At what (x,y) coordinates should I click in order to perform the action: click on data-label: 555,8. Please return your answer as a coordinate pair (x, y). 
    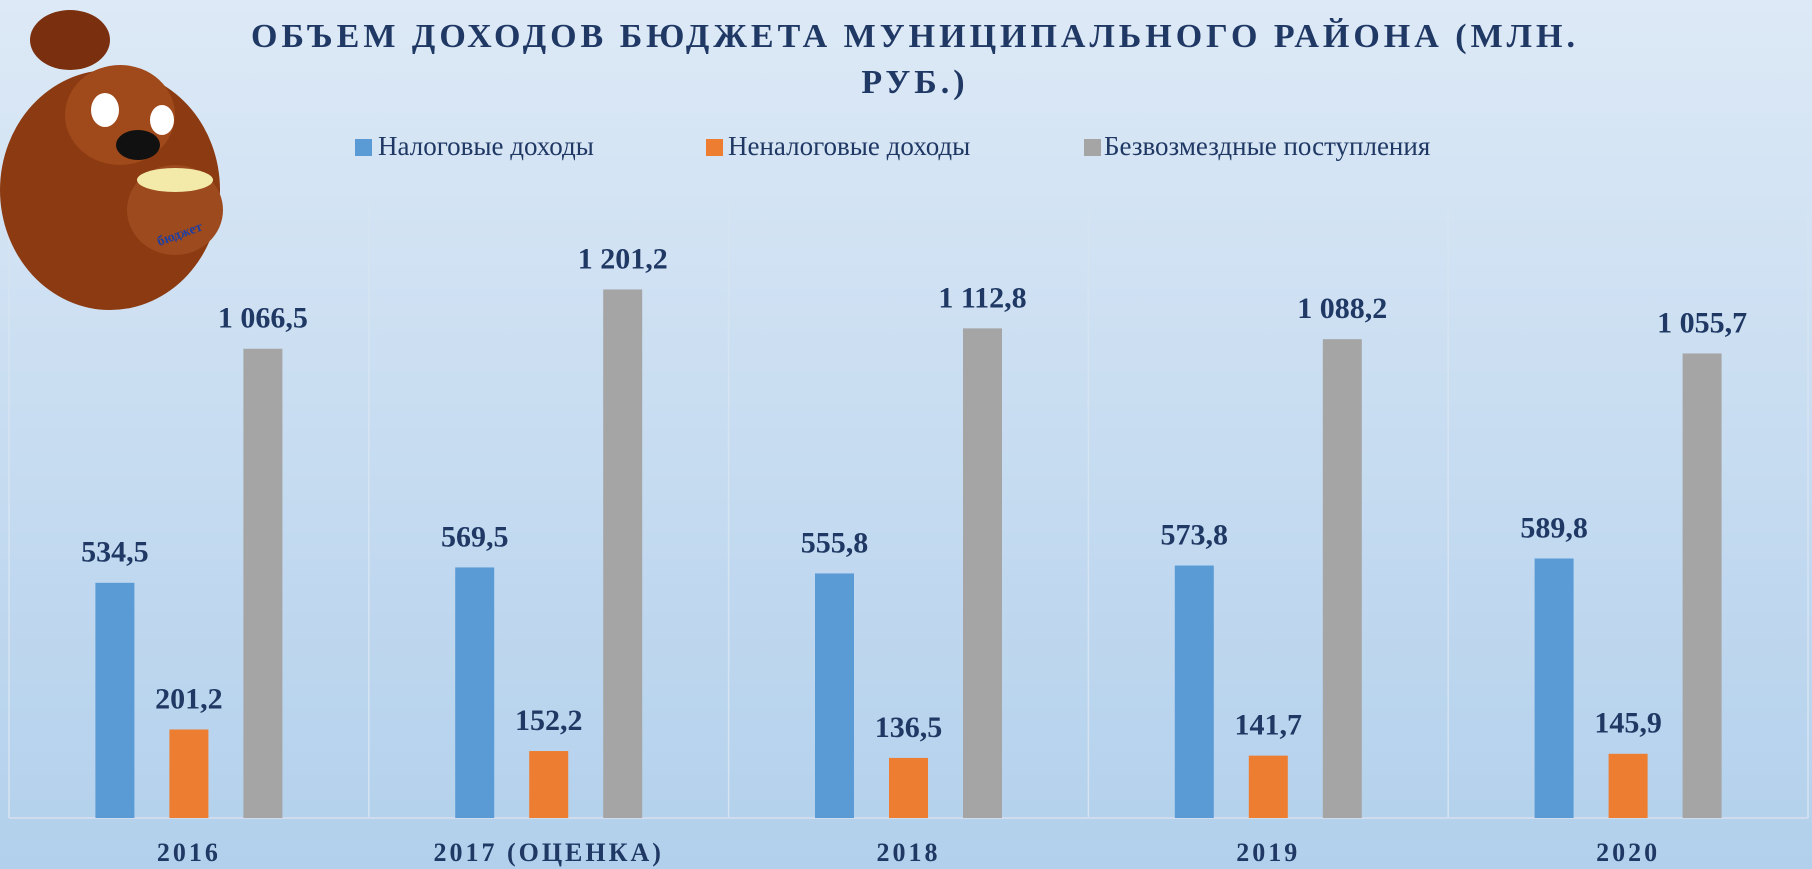
    Looking at the image, I should click on (835, 542).